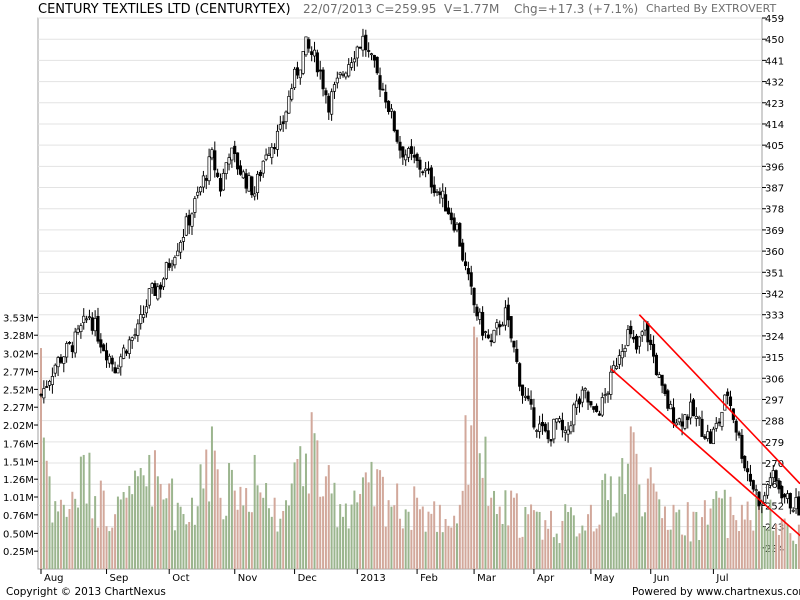  I want to click on price-tick-label: 414, so click(774, 125).